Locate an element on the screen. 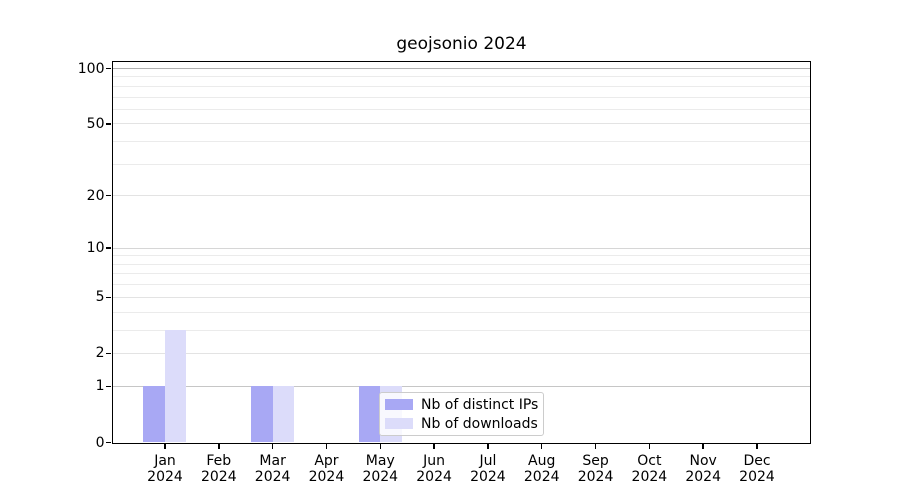  x-tick-label: Apr 2024 is located at coordinates (326, 469).